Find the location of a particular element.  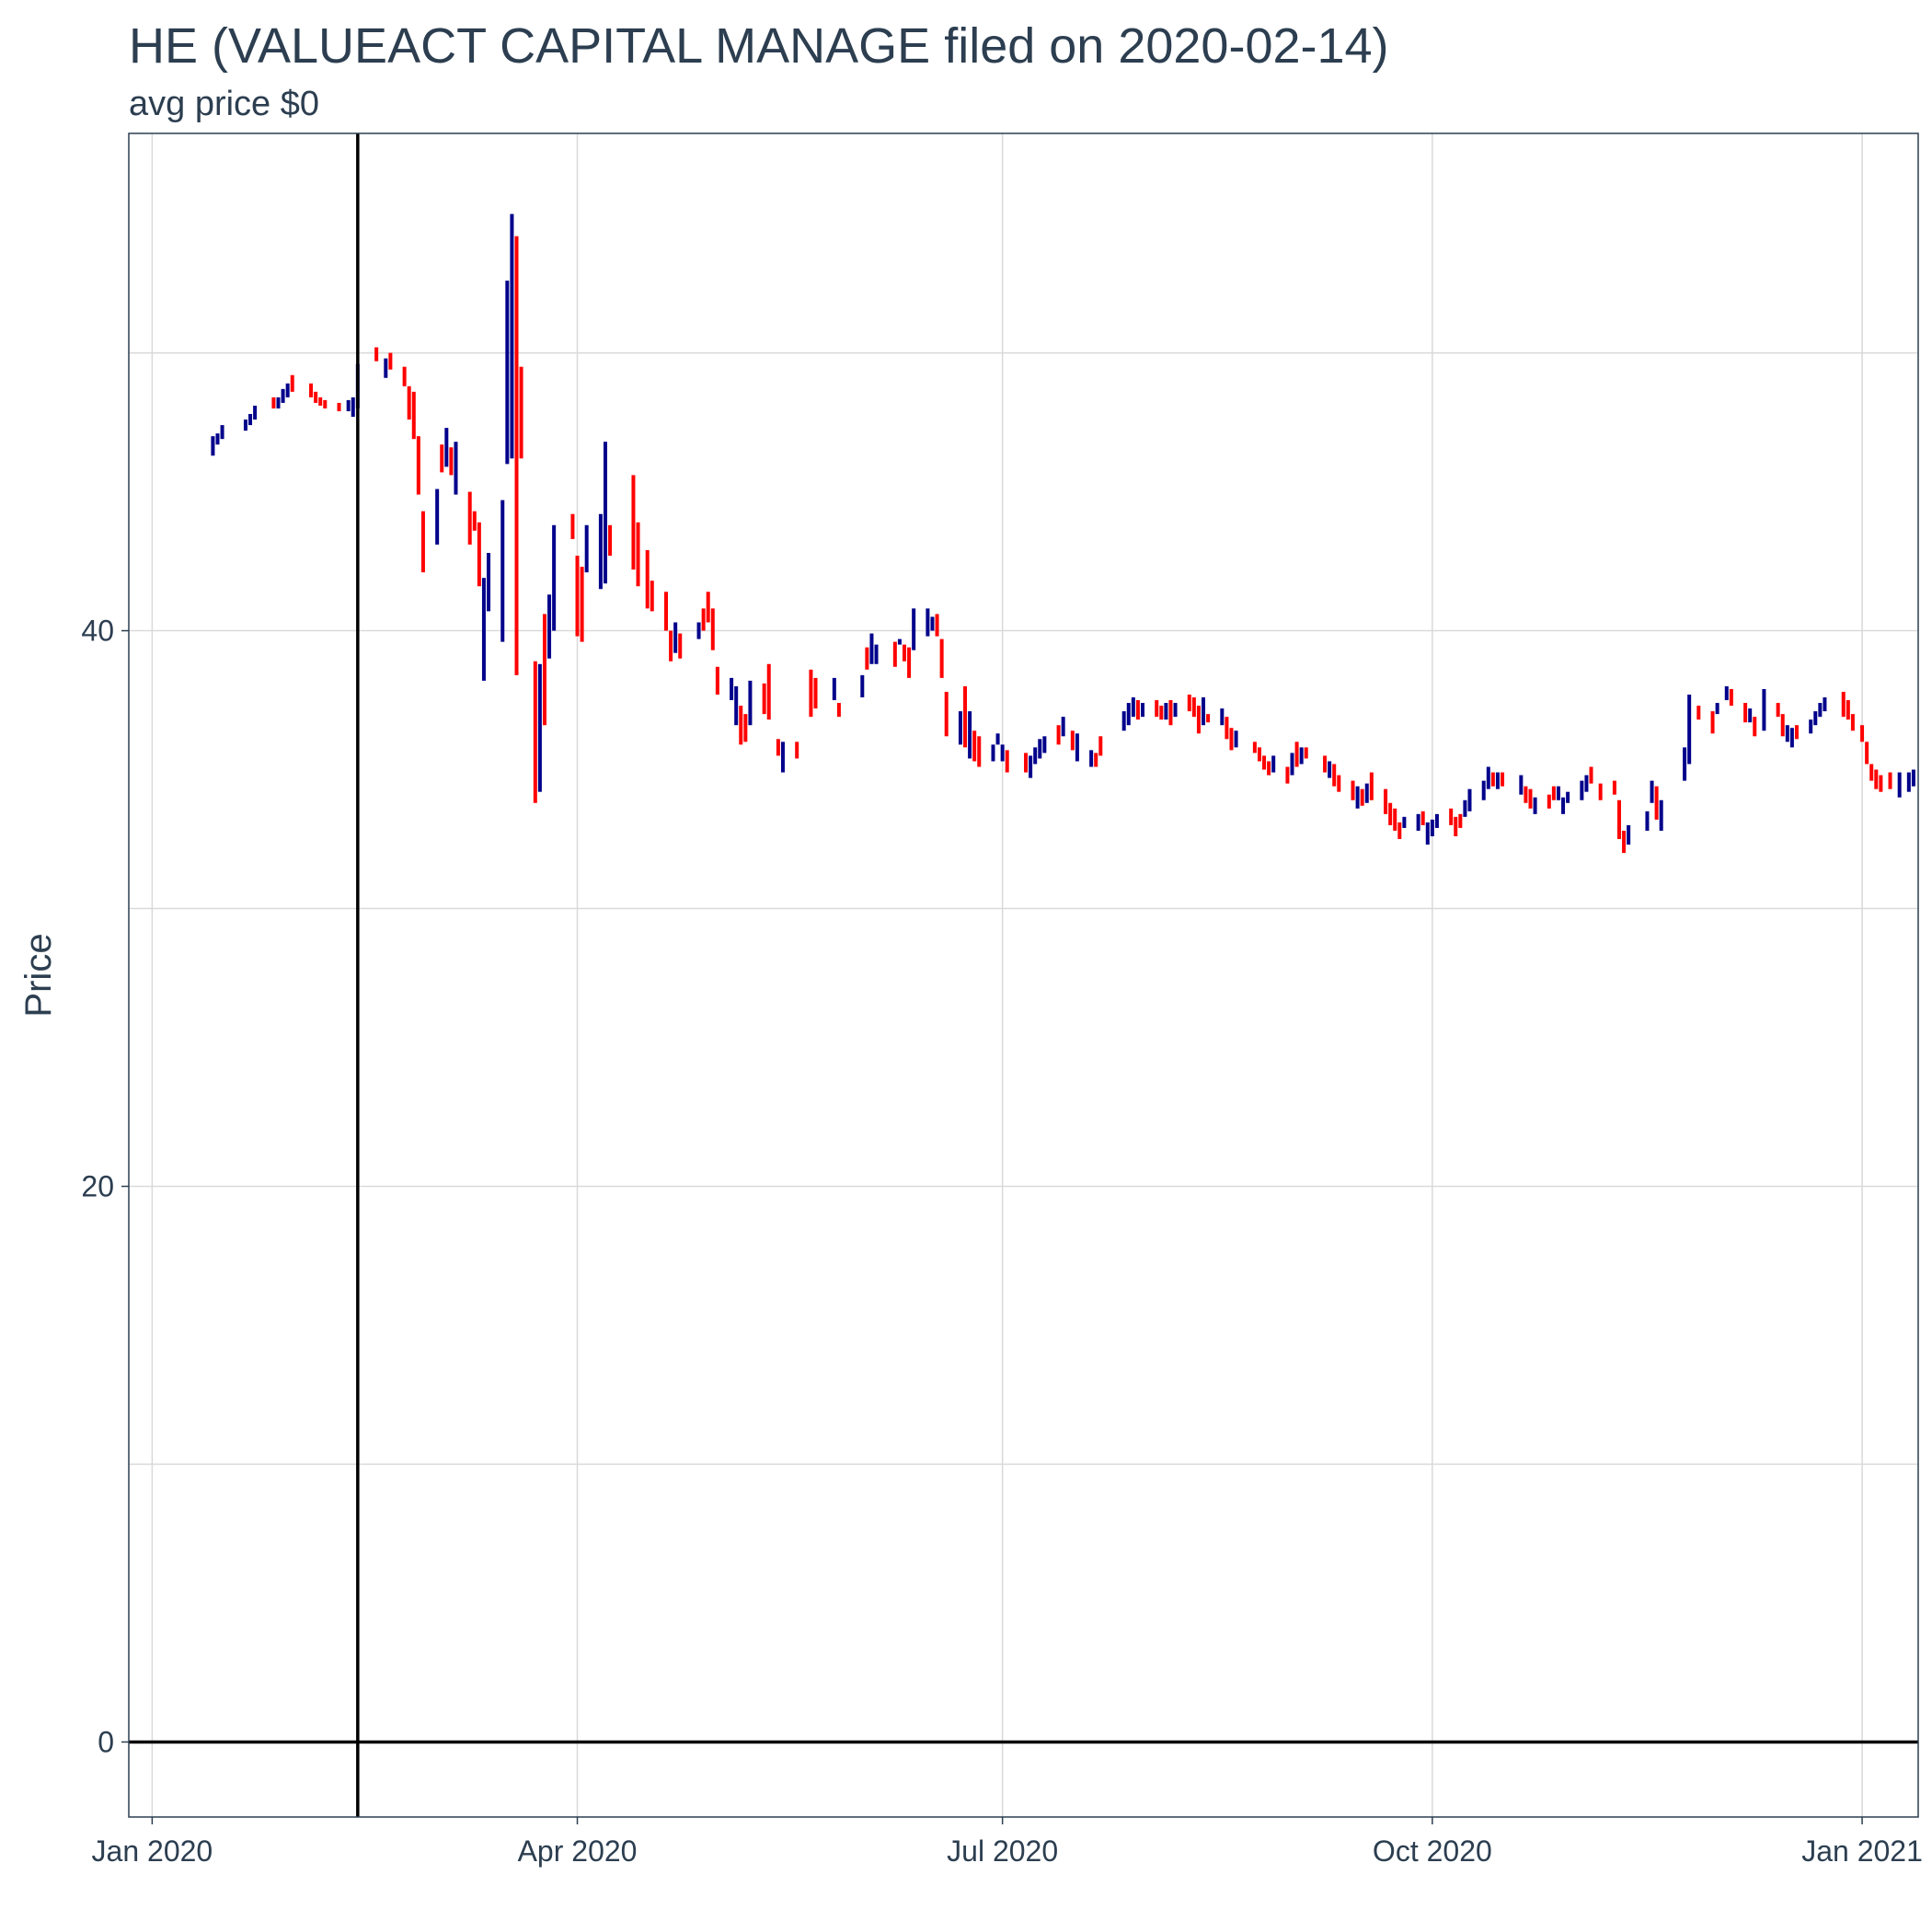

y-tick-label: 40 is located at coordinates (97, 631).